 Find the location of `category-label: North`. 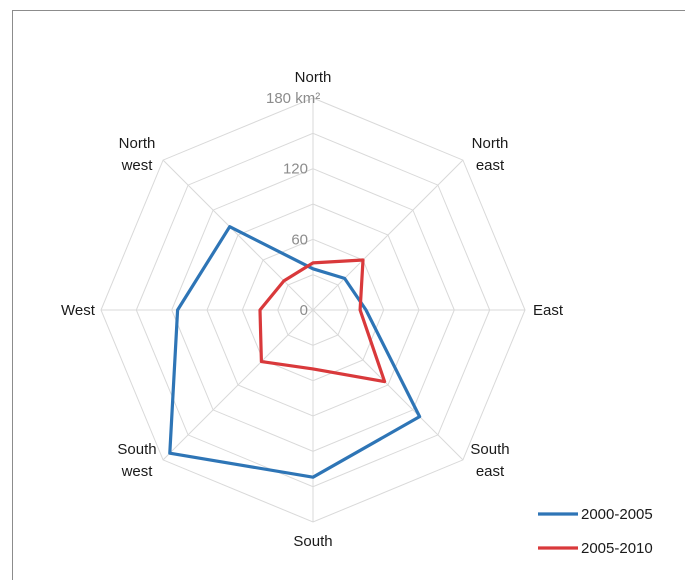

category-label: North is located at coordinates (313, 77).